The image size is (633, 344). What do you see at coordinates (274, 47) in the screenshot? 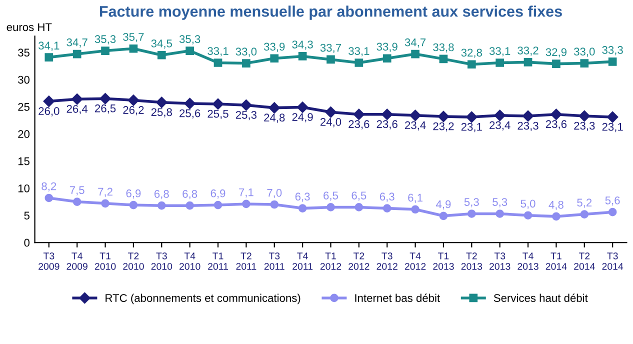
I see `data-label: 33,9` at bounding box center [274, 47].